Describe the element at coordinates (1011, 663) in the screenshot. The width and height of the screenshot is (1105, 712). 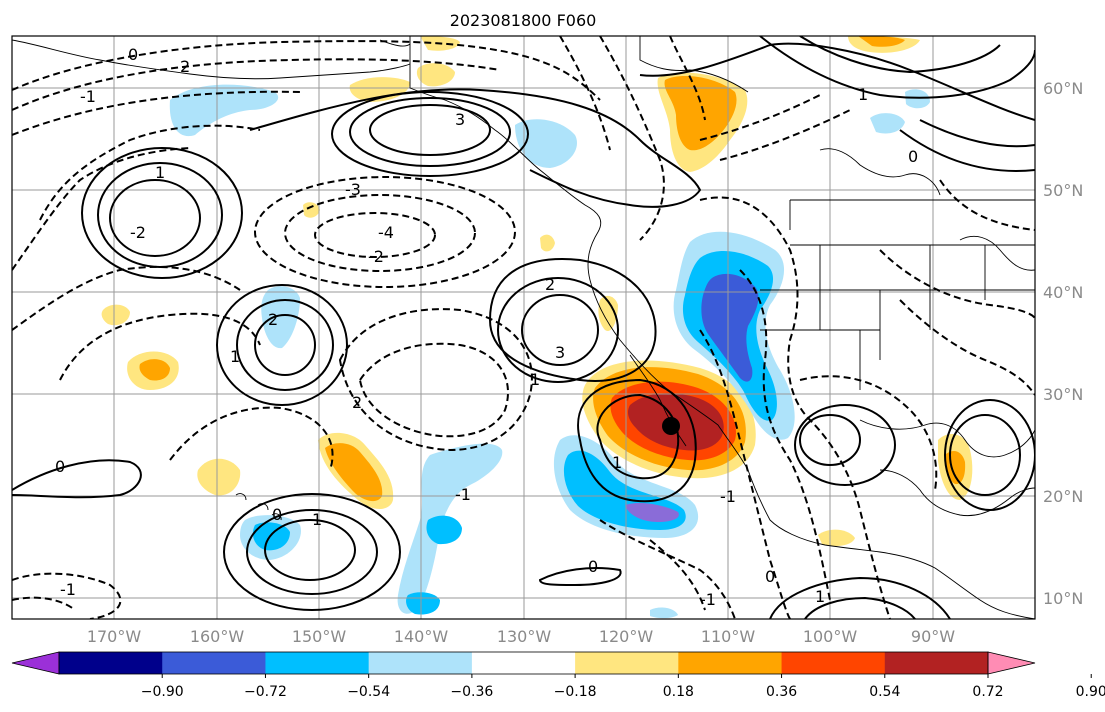
I see `colorbar-extend-high` at that location.